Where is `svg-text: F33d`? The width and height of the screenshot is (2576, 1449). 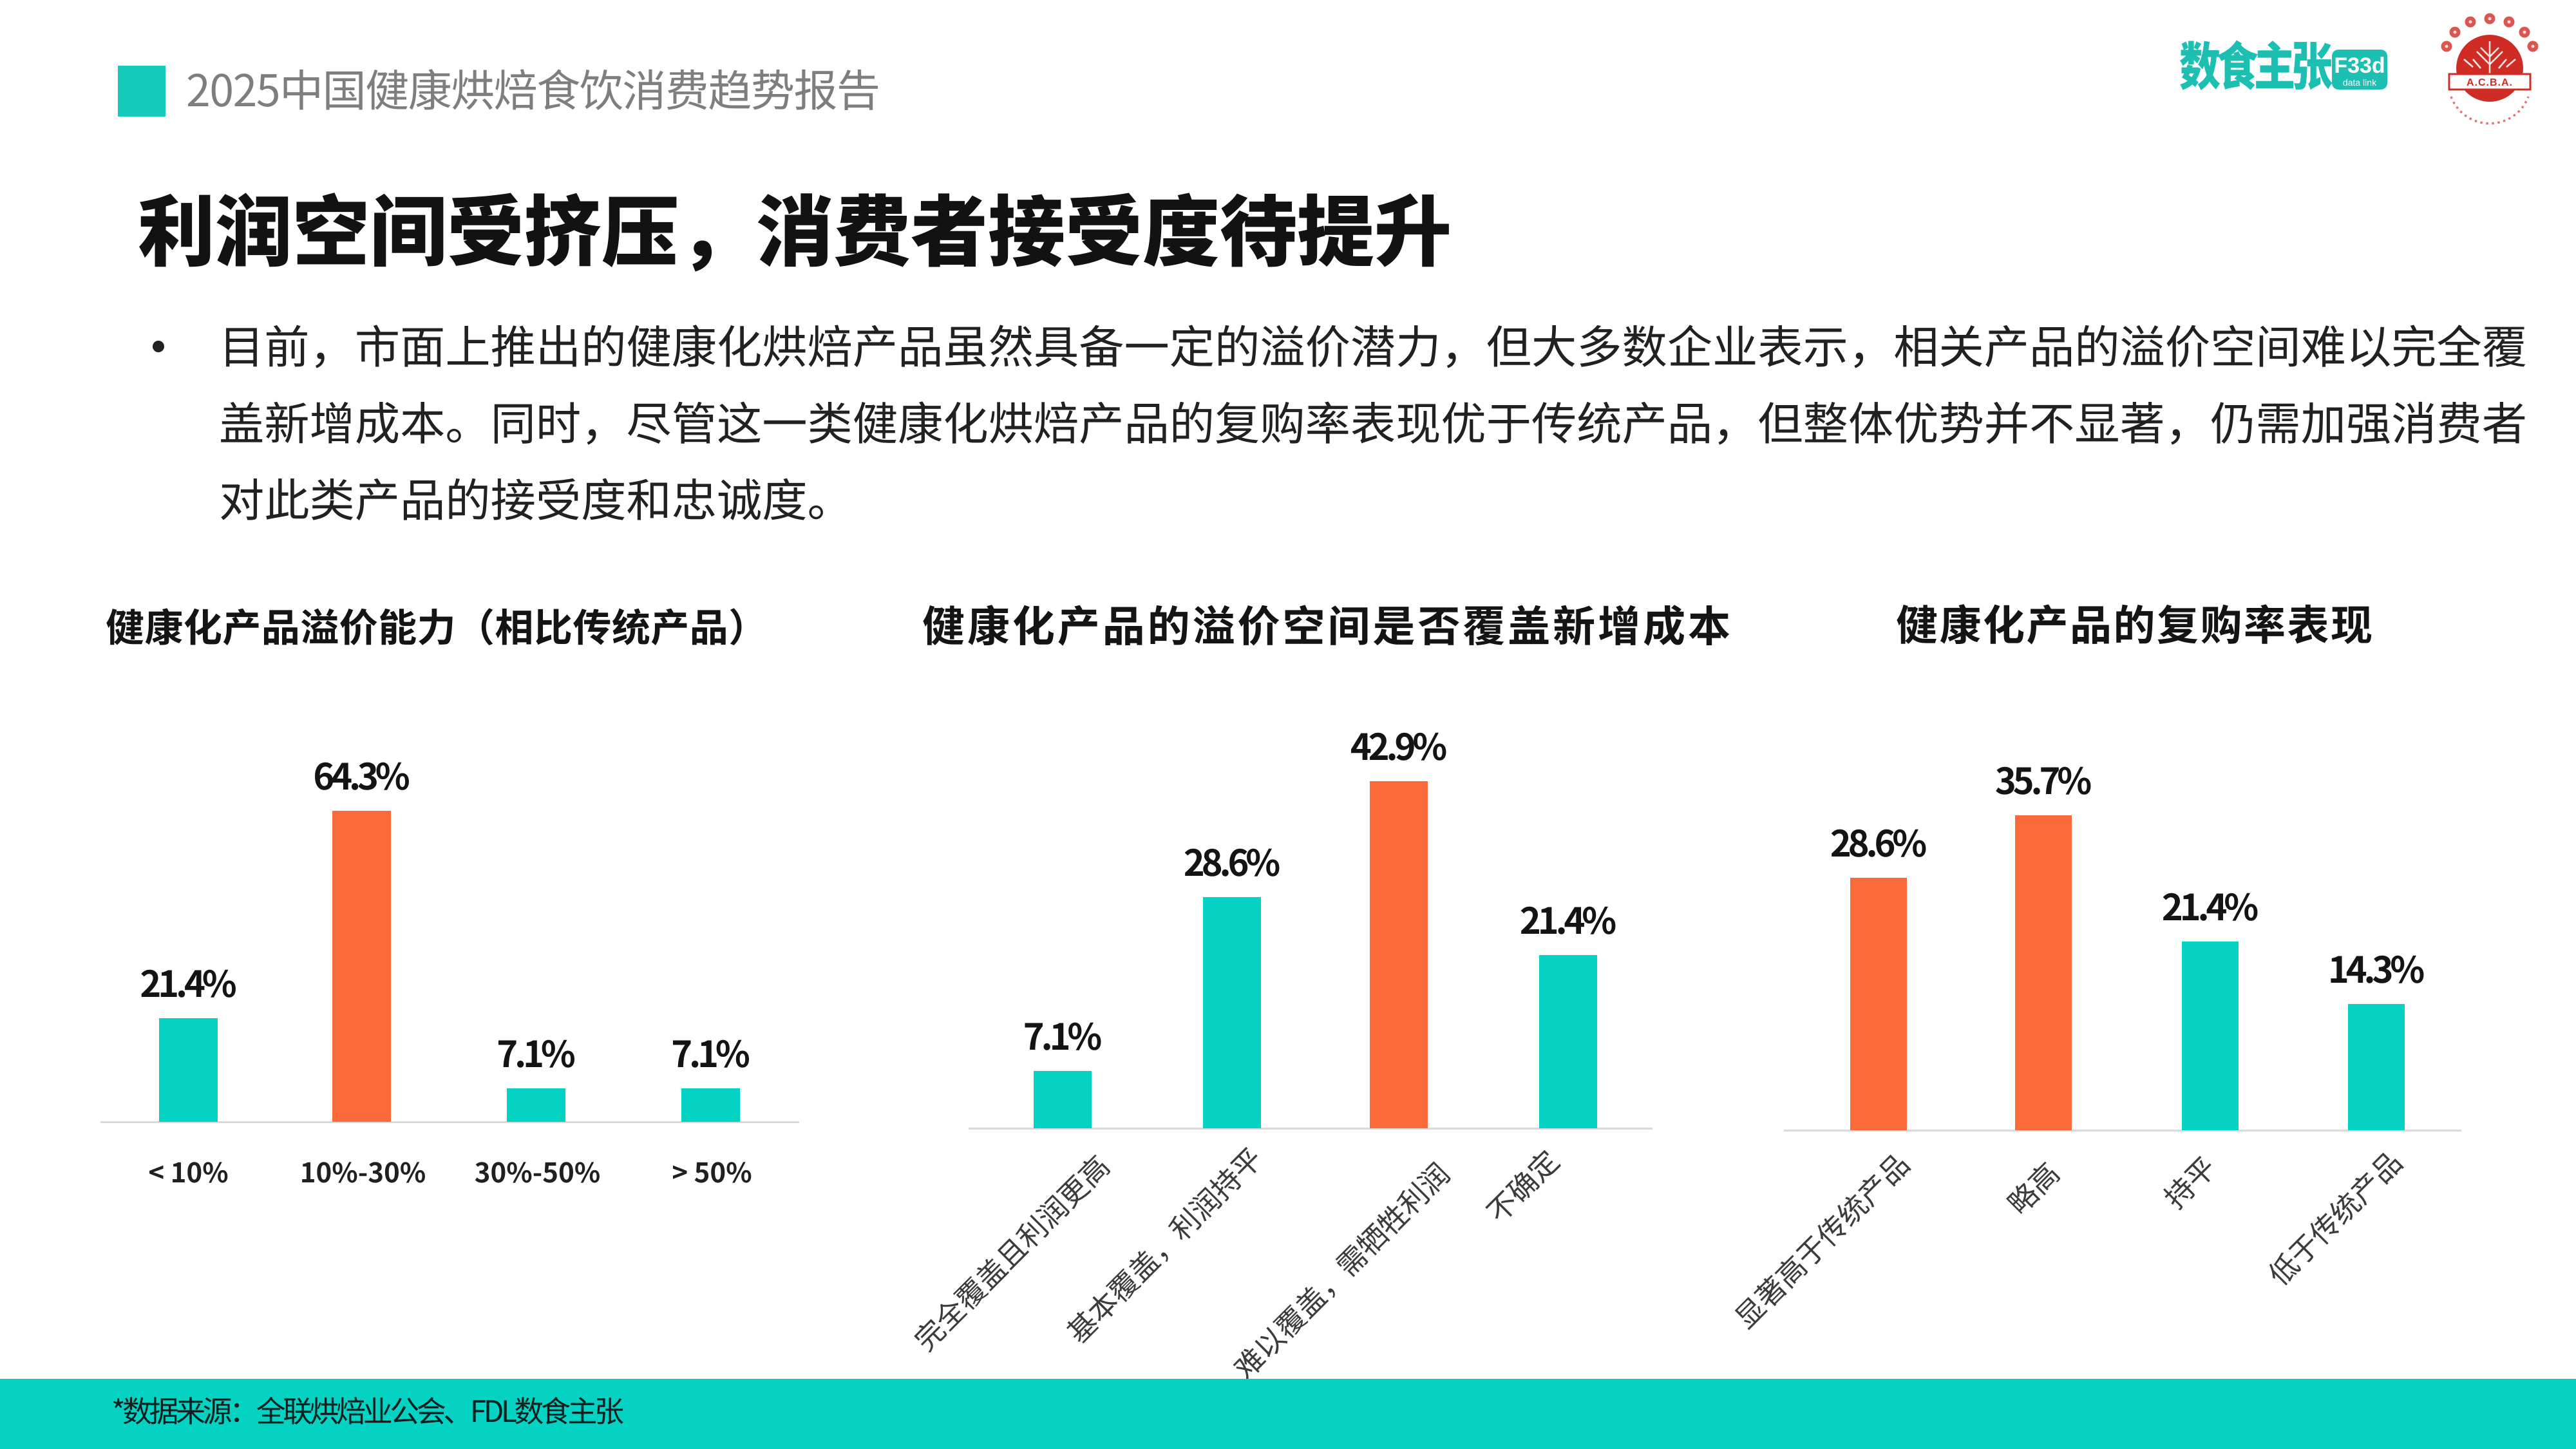 svg-text: F33d is located at coordinates (2359, 65).